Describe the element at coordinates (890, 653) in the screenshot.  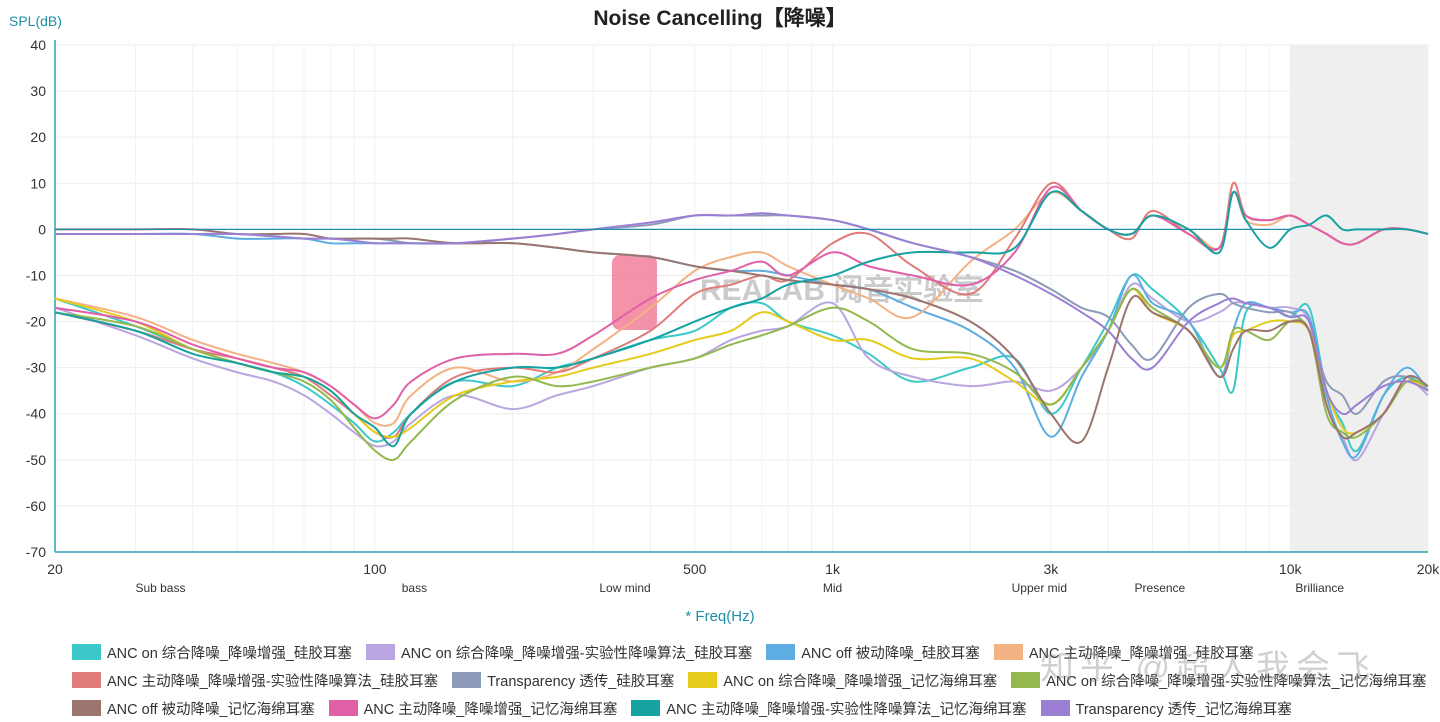
I see `legend-label: ANC off 被动降噪_硅胶耳塞` at that location.